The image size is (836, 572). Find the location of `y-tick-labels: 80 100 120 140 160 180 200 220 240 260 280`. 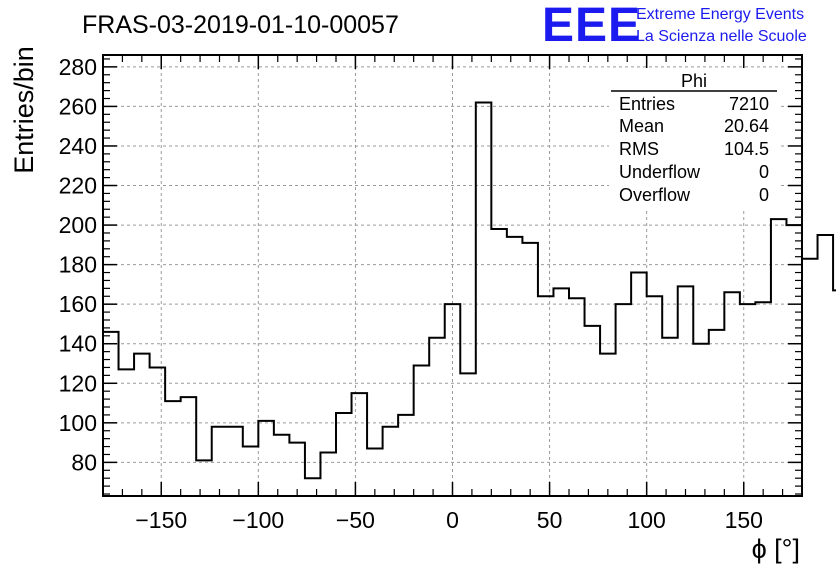

y-tick-labels: 80 100 120 140 160 180 200 220 240 260 280 is located at coordinates (78, 265).